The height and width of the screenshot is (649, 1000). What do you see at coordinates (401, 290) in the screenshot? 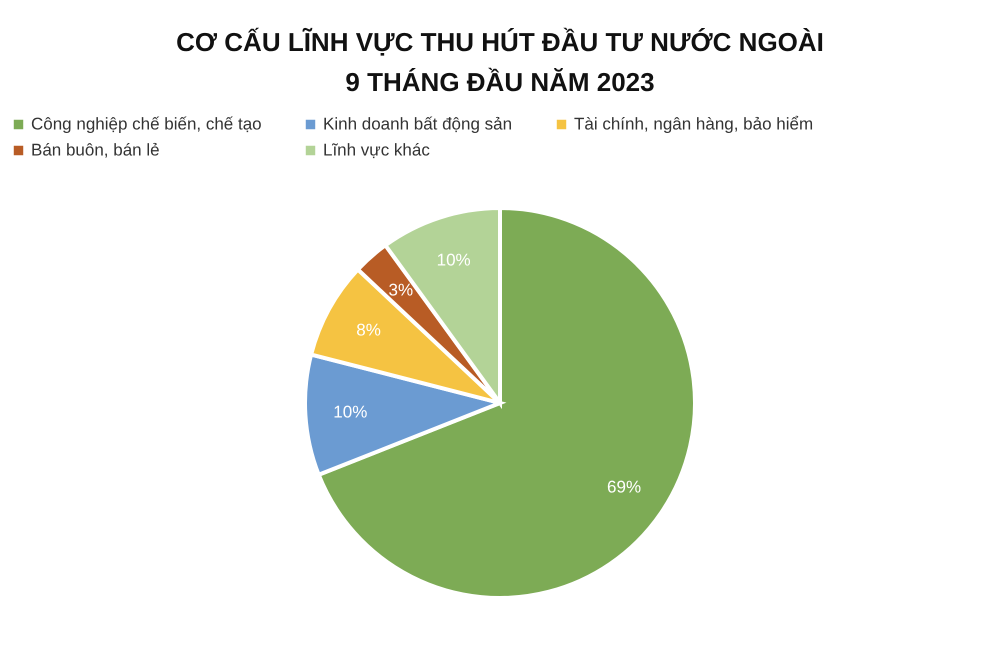
I see `data-label: 3%` at bounding box center [401, 290].